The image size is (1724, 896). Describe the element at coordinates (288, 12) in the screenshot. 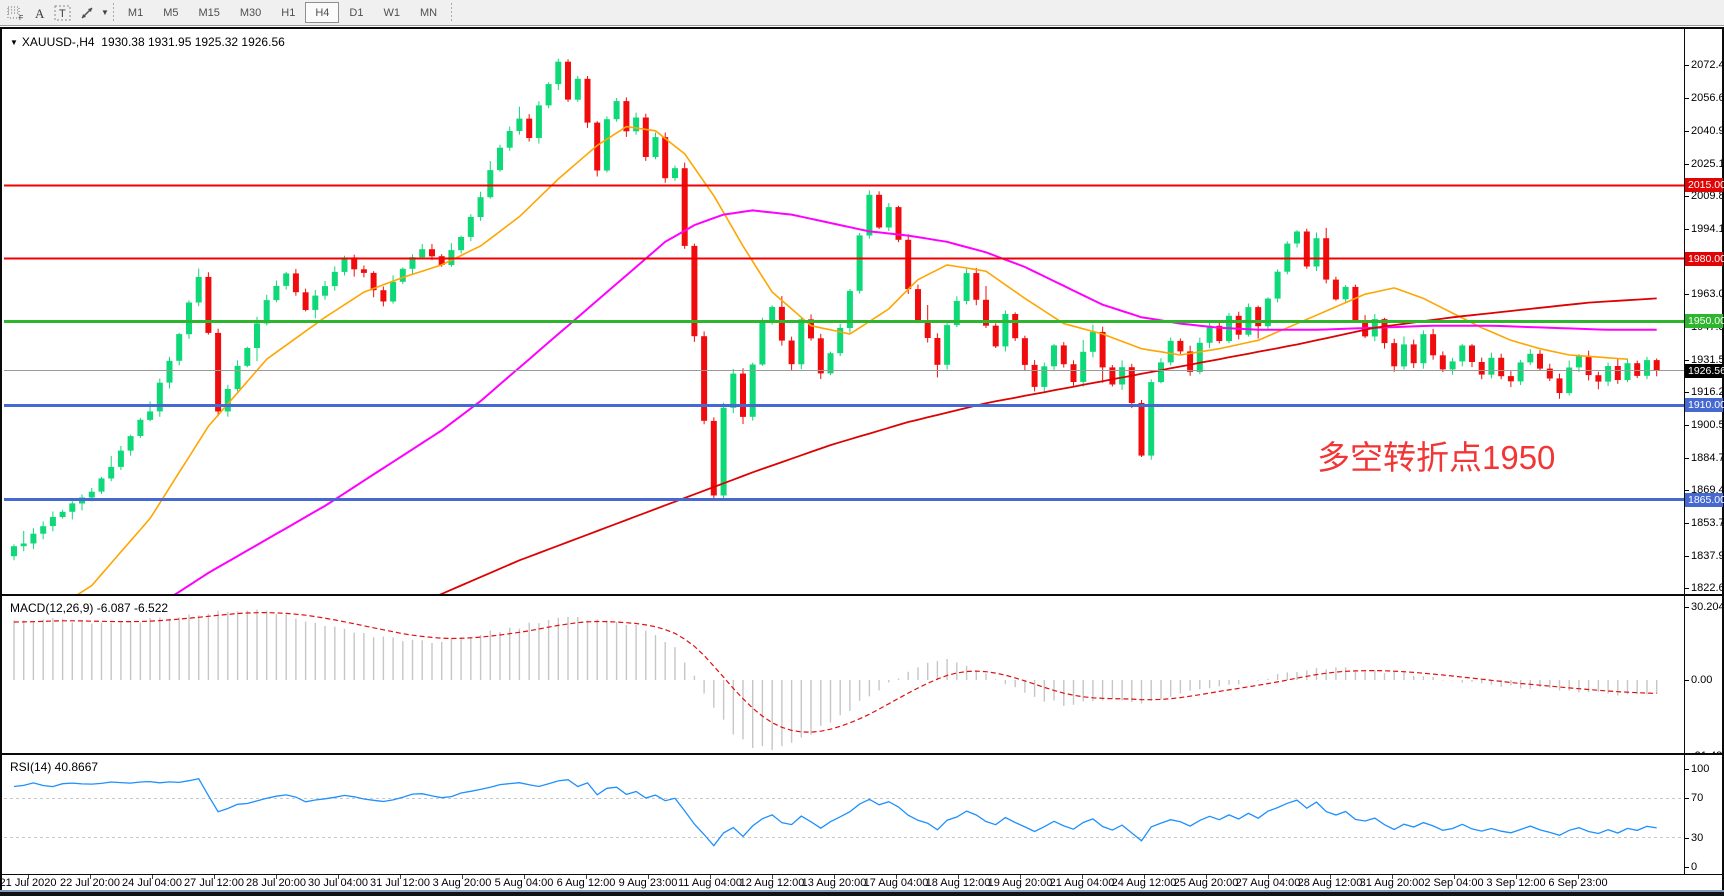

I see `tf-button-h1: H1` at that location.